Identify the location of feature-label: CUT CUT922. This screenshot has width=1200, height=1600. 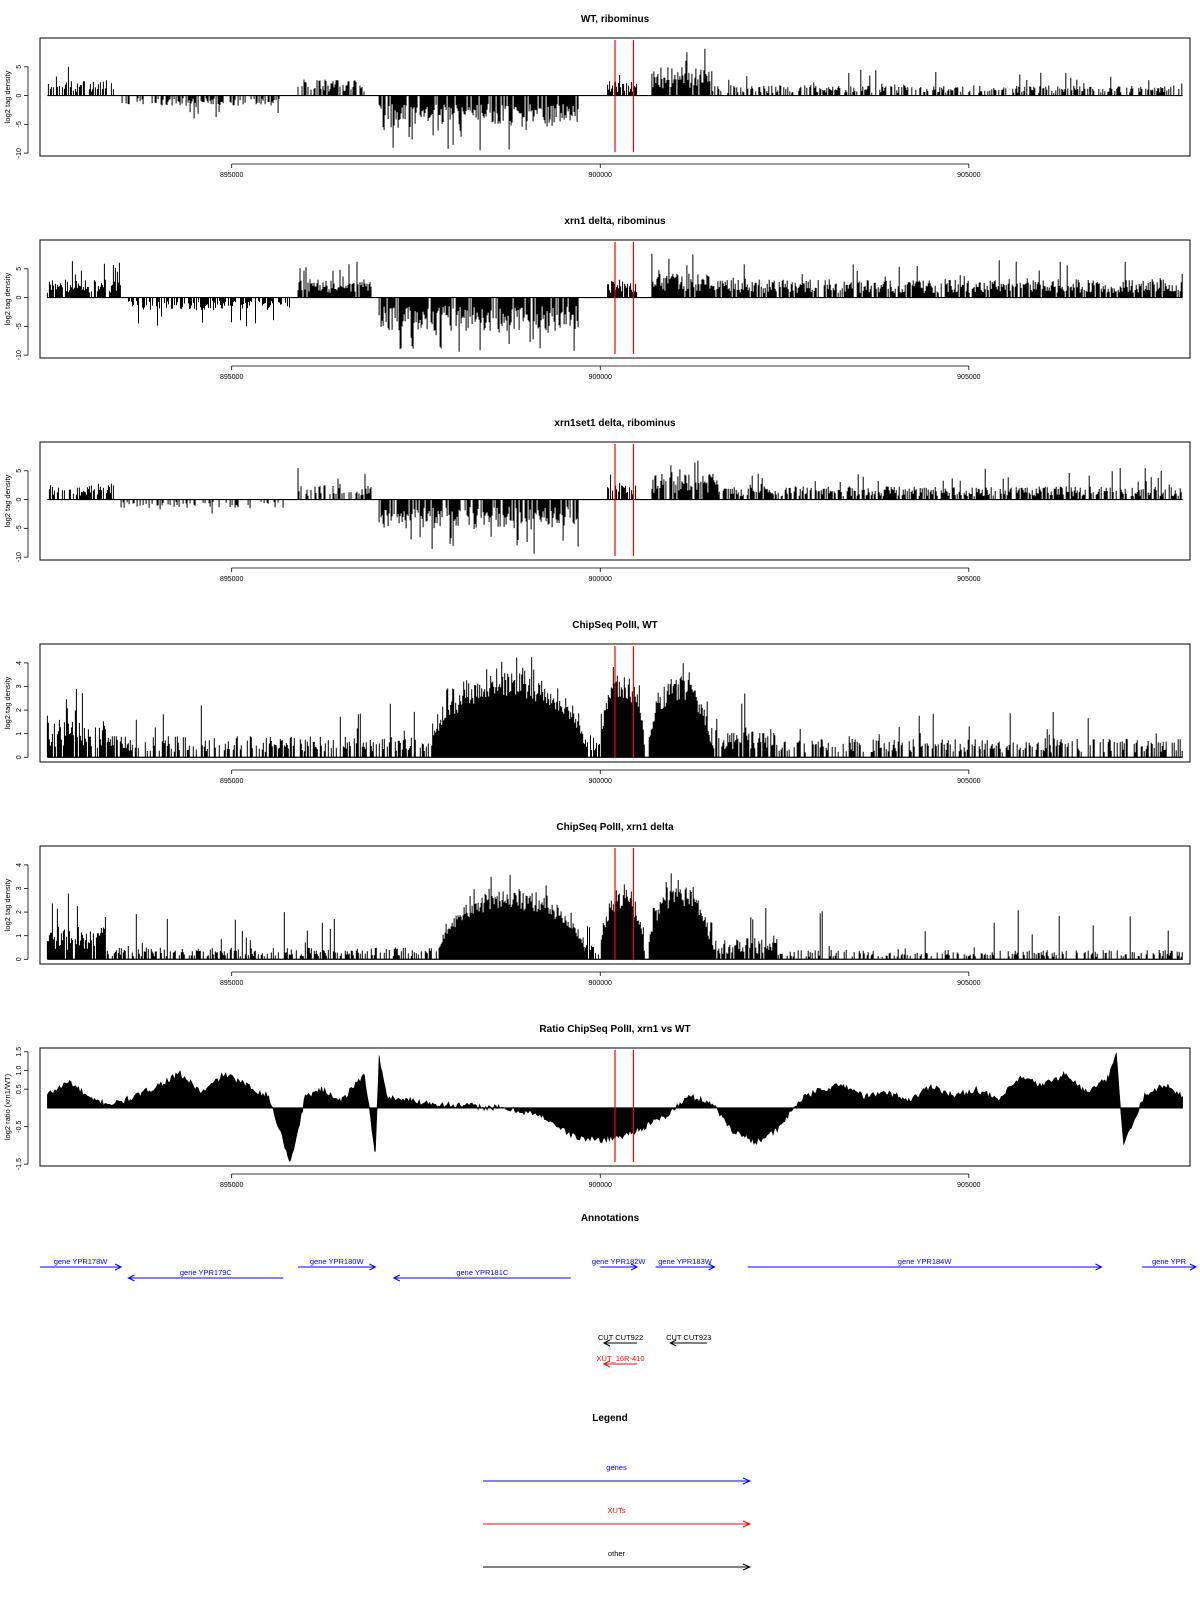
(620, 1337).